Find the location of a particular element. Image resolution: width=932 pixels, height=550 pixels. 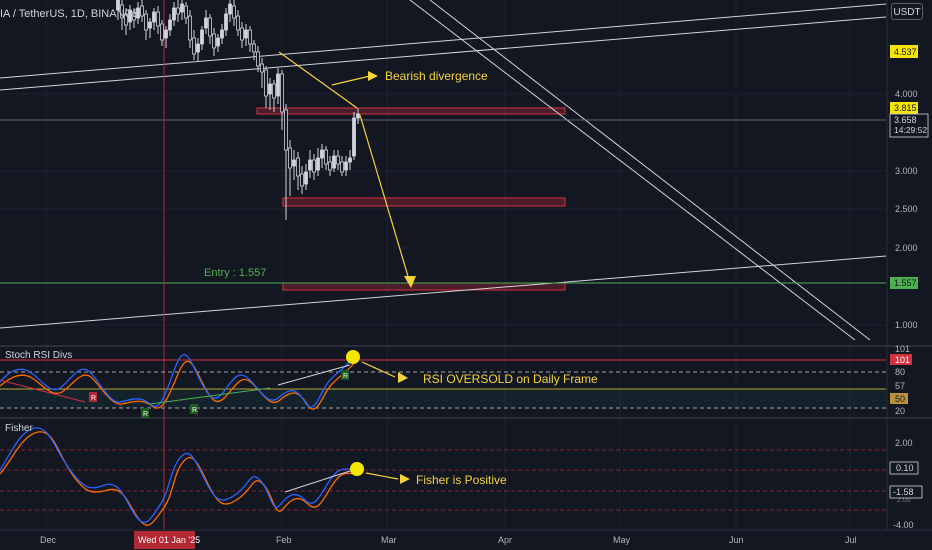

price-tick: 2.000 is located at coordinates (906, 248).